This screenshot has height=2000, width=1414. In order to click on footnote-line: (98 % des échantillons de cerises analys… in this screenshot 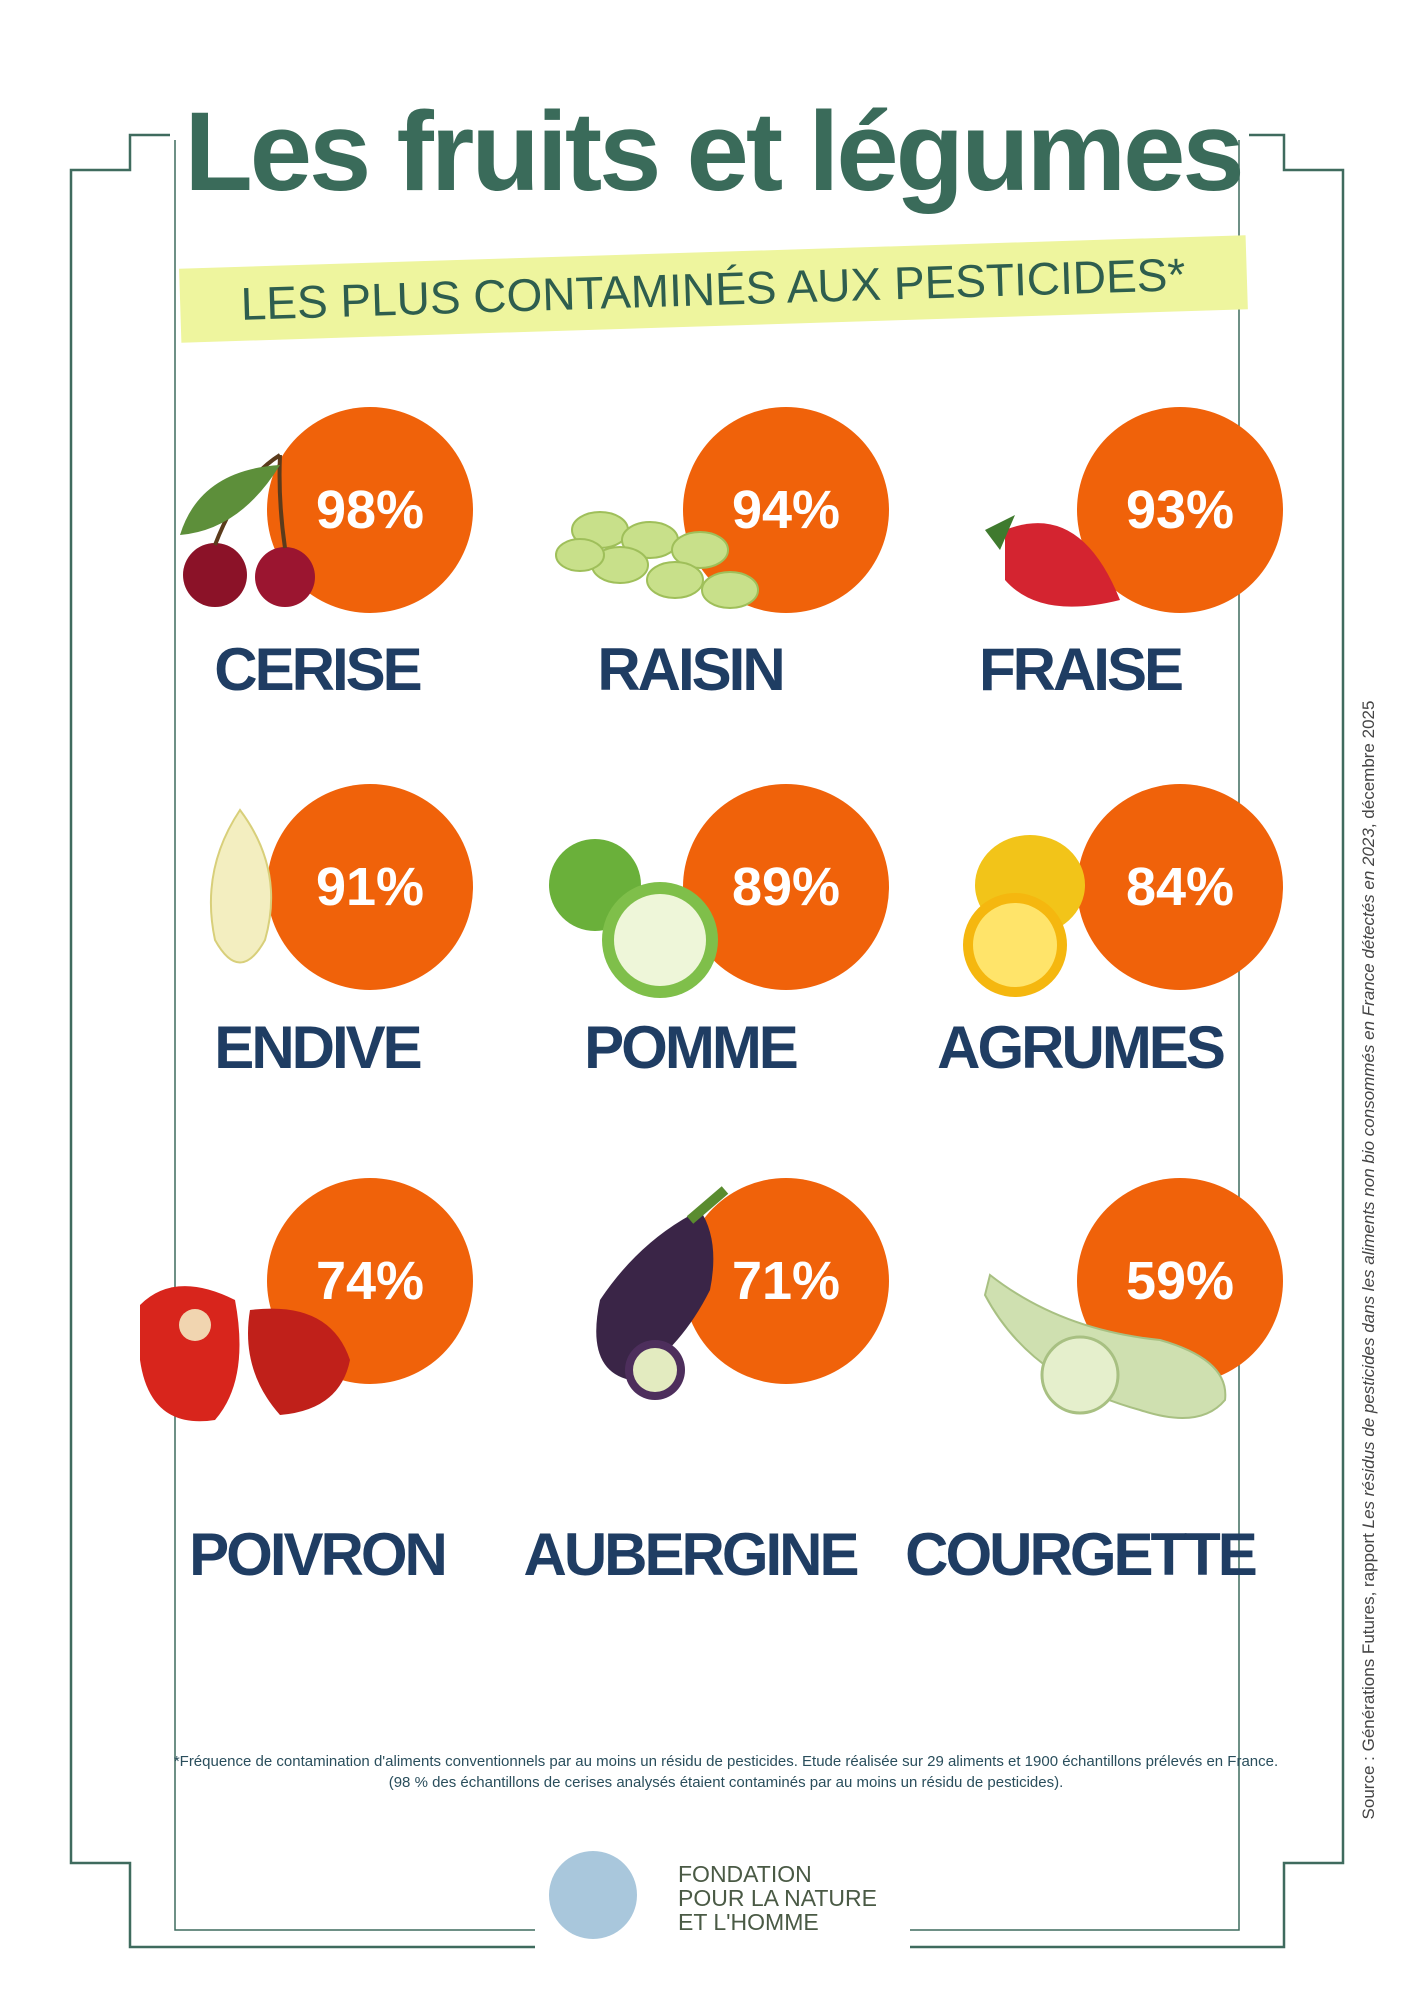, I will do `click(726, 1782)`.